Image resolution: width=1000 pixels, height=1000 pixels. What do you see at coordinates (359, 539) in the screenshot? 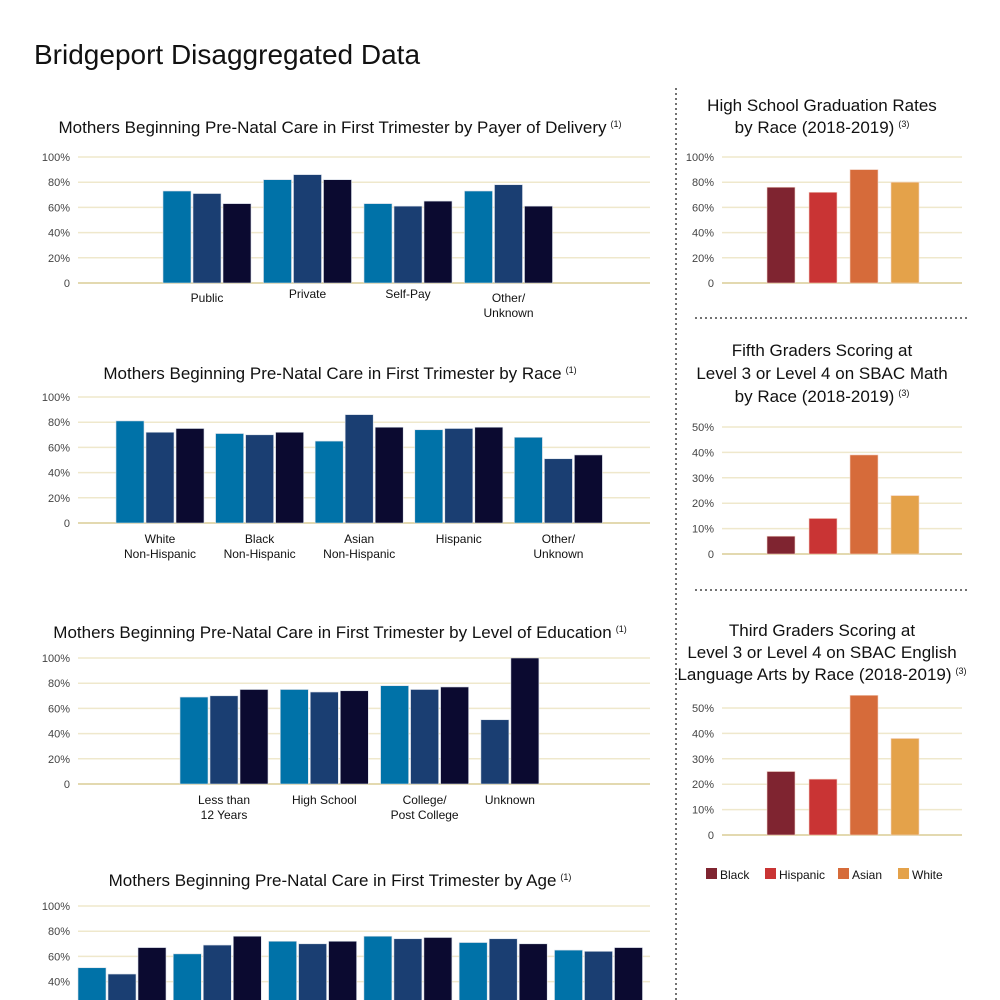
I see `category-label: Asian` at bounding box center [359, 539].